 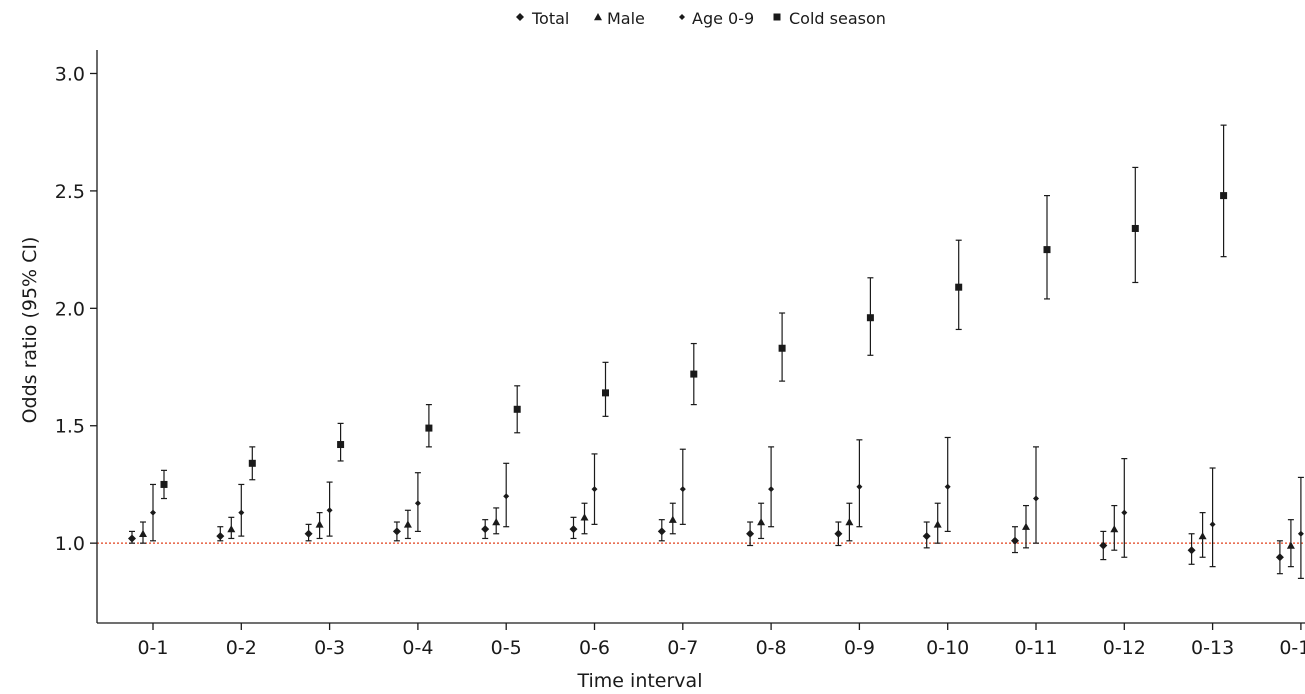 What do you see at coordinates (640, 681) in the screenshot?
I see `x-axis-title: Time interval` at bounding box center [640, 681].